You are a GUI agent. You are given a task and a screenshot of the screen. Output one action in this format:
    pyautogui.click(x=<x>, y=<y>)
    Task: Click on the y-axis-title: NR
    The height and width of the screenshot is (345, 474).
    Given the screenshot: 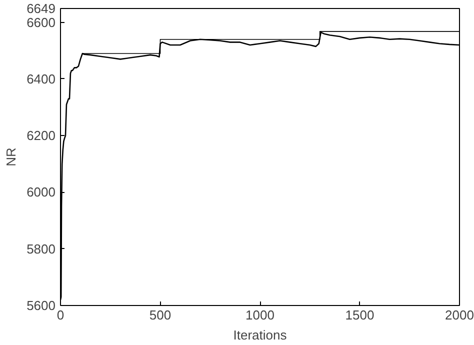 What is the action you would take?
    pyautogui.click(x=11, y=157)
    